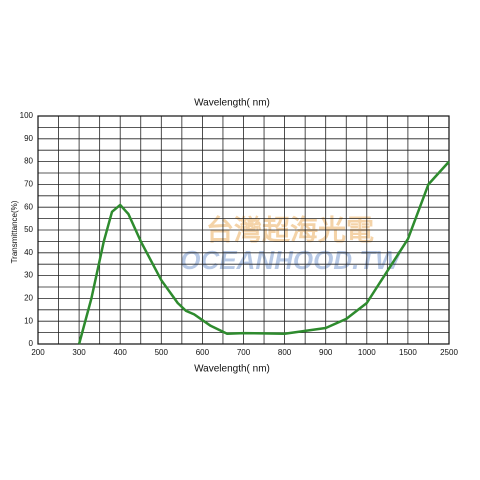 Image resolution: width=480 pixels, height=480 pixels. I want to click on x-tick-label: 500, so click(162, 352).